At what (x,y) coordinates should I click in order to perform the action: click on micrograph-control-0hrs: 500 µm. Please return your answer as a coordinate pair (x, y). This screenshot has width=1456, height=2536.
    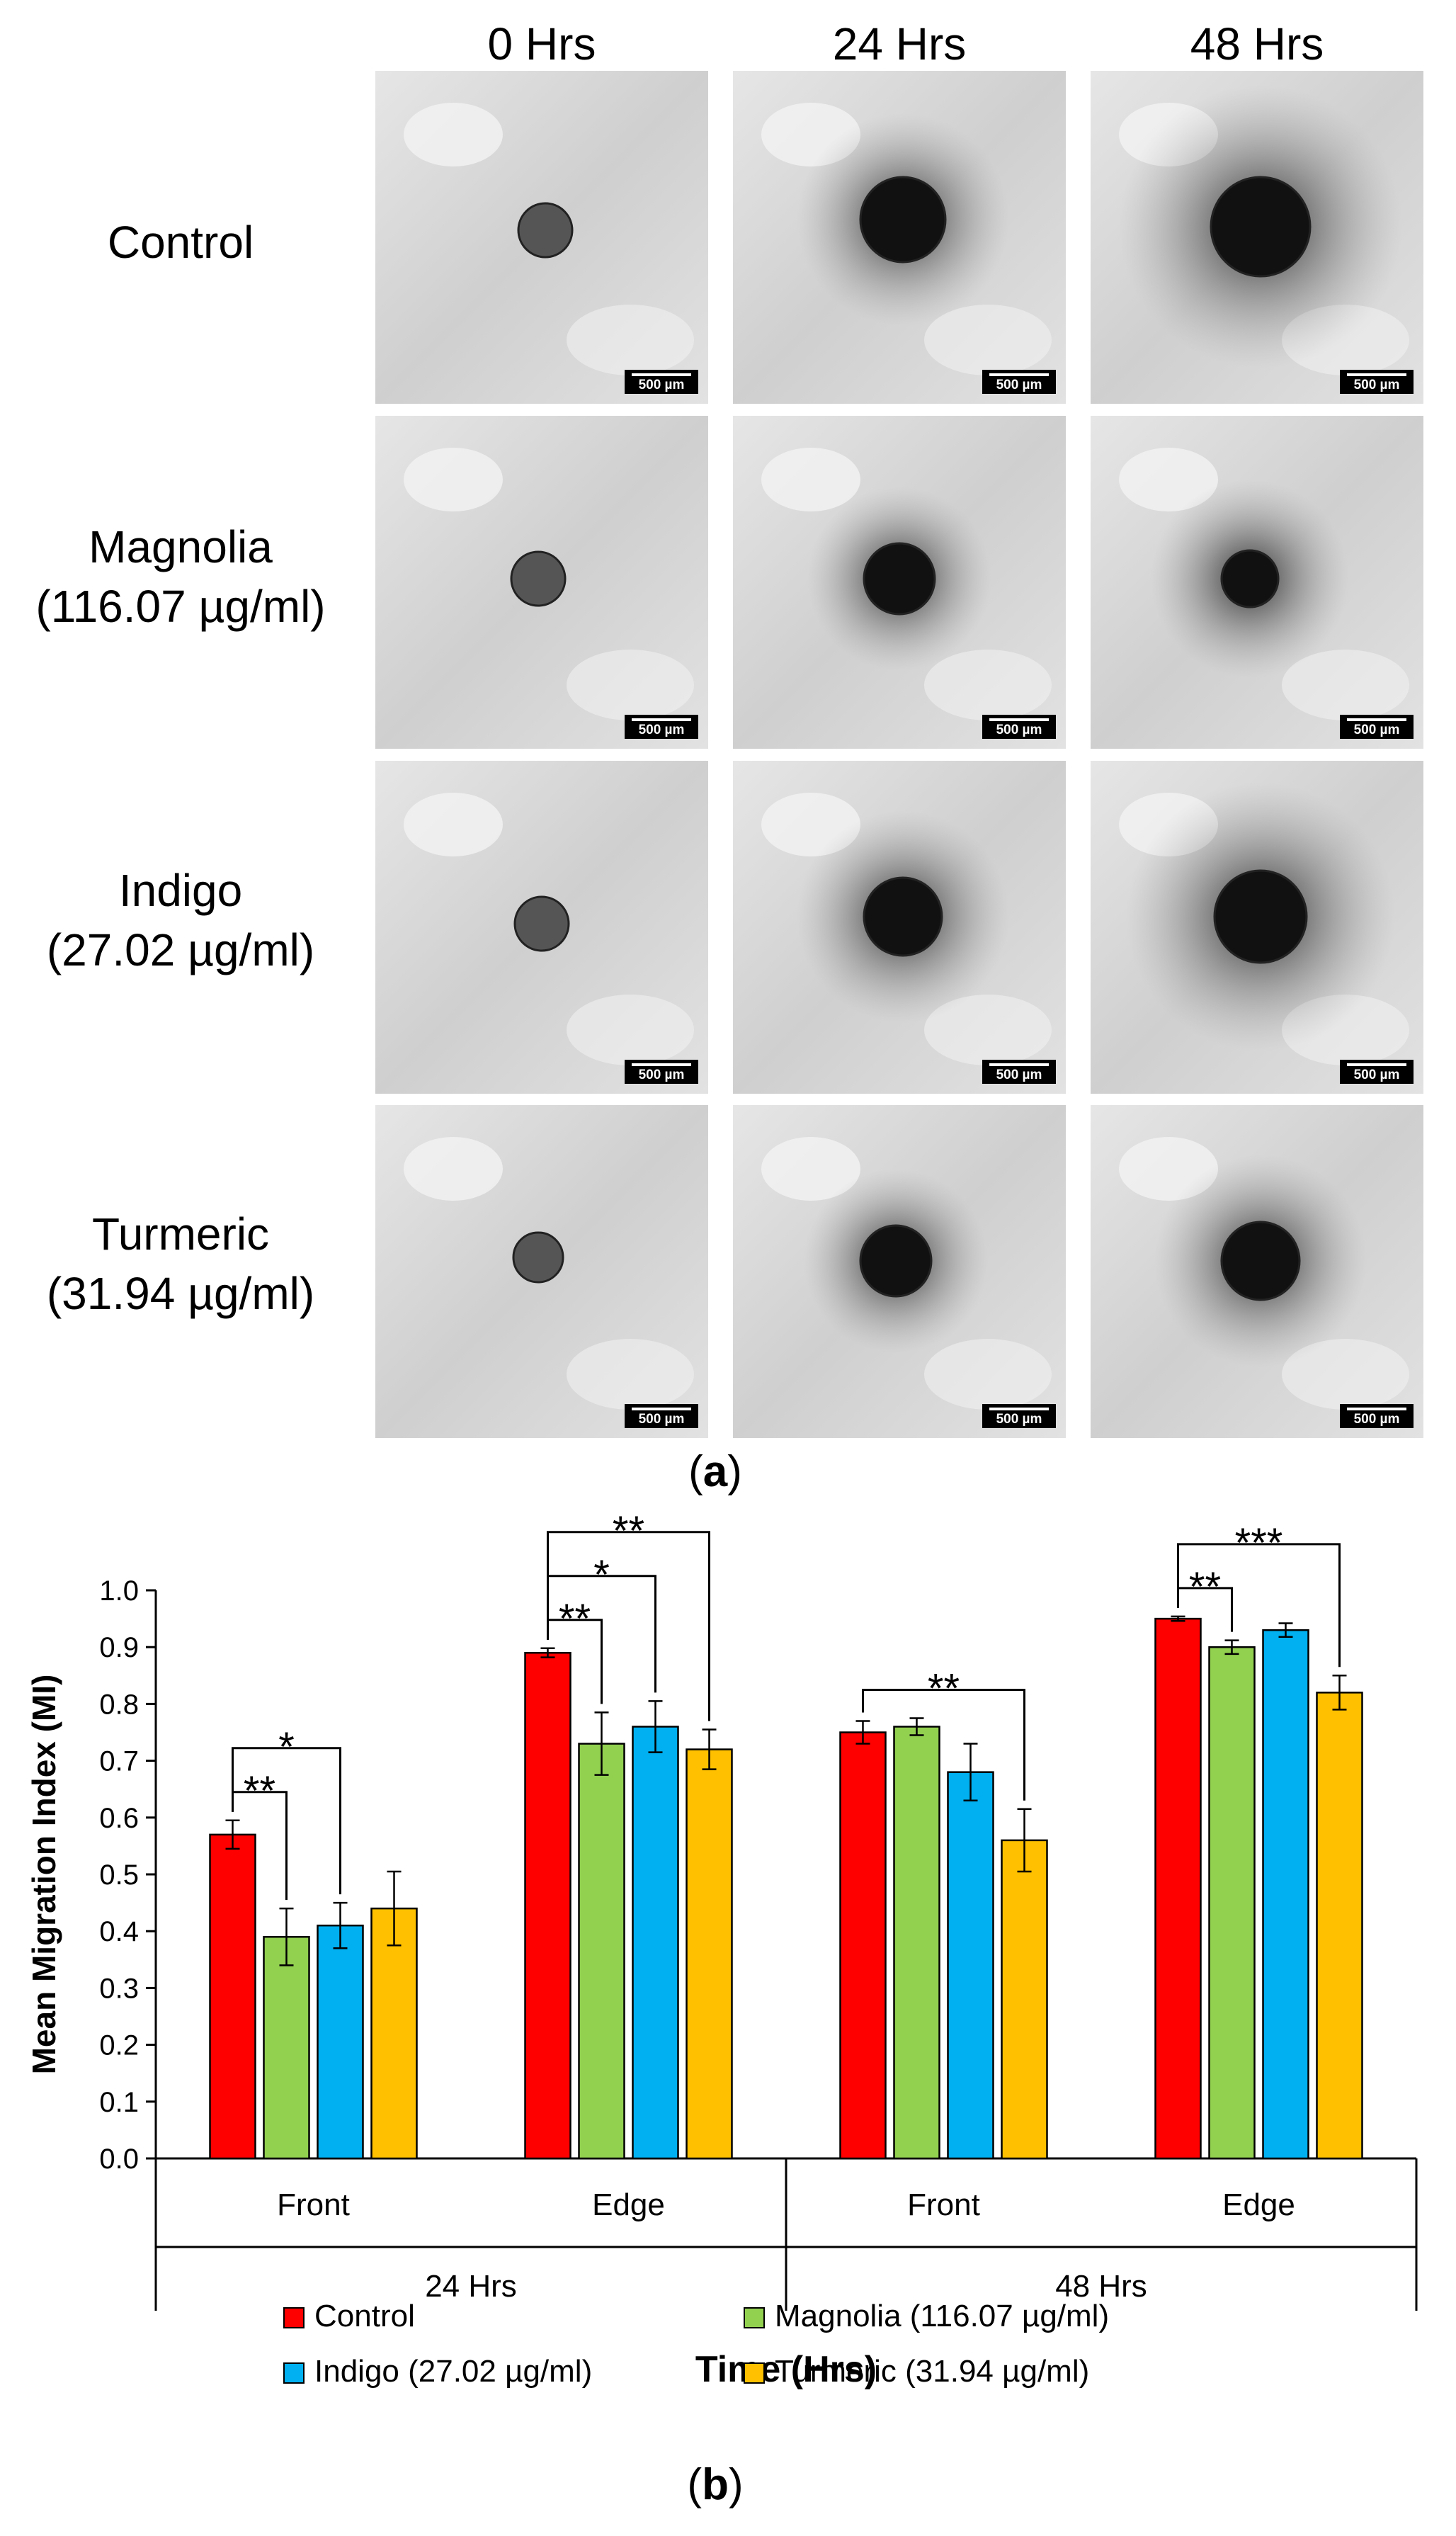
    Looking at the image, I should click on (542, 237).